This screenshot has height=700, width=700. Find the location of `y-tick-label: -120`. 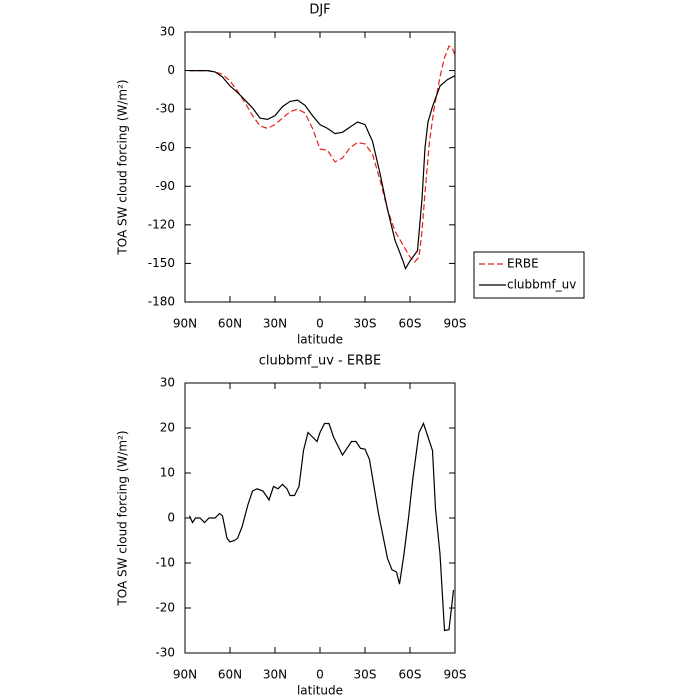

y-tick-label: -120 is located at coordinates (161, 224).